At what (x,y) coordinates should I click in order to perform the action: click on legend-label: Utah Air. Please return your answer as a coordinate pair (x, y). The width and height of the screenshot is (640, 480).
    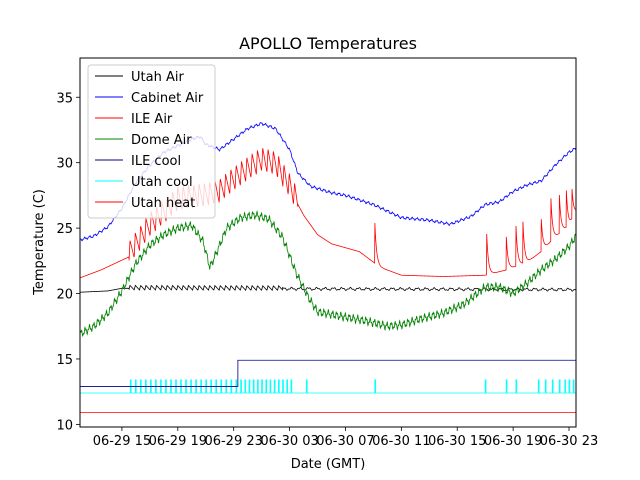
    Looking at the image, I should click on (157, 77).